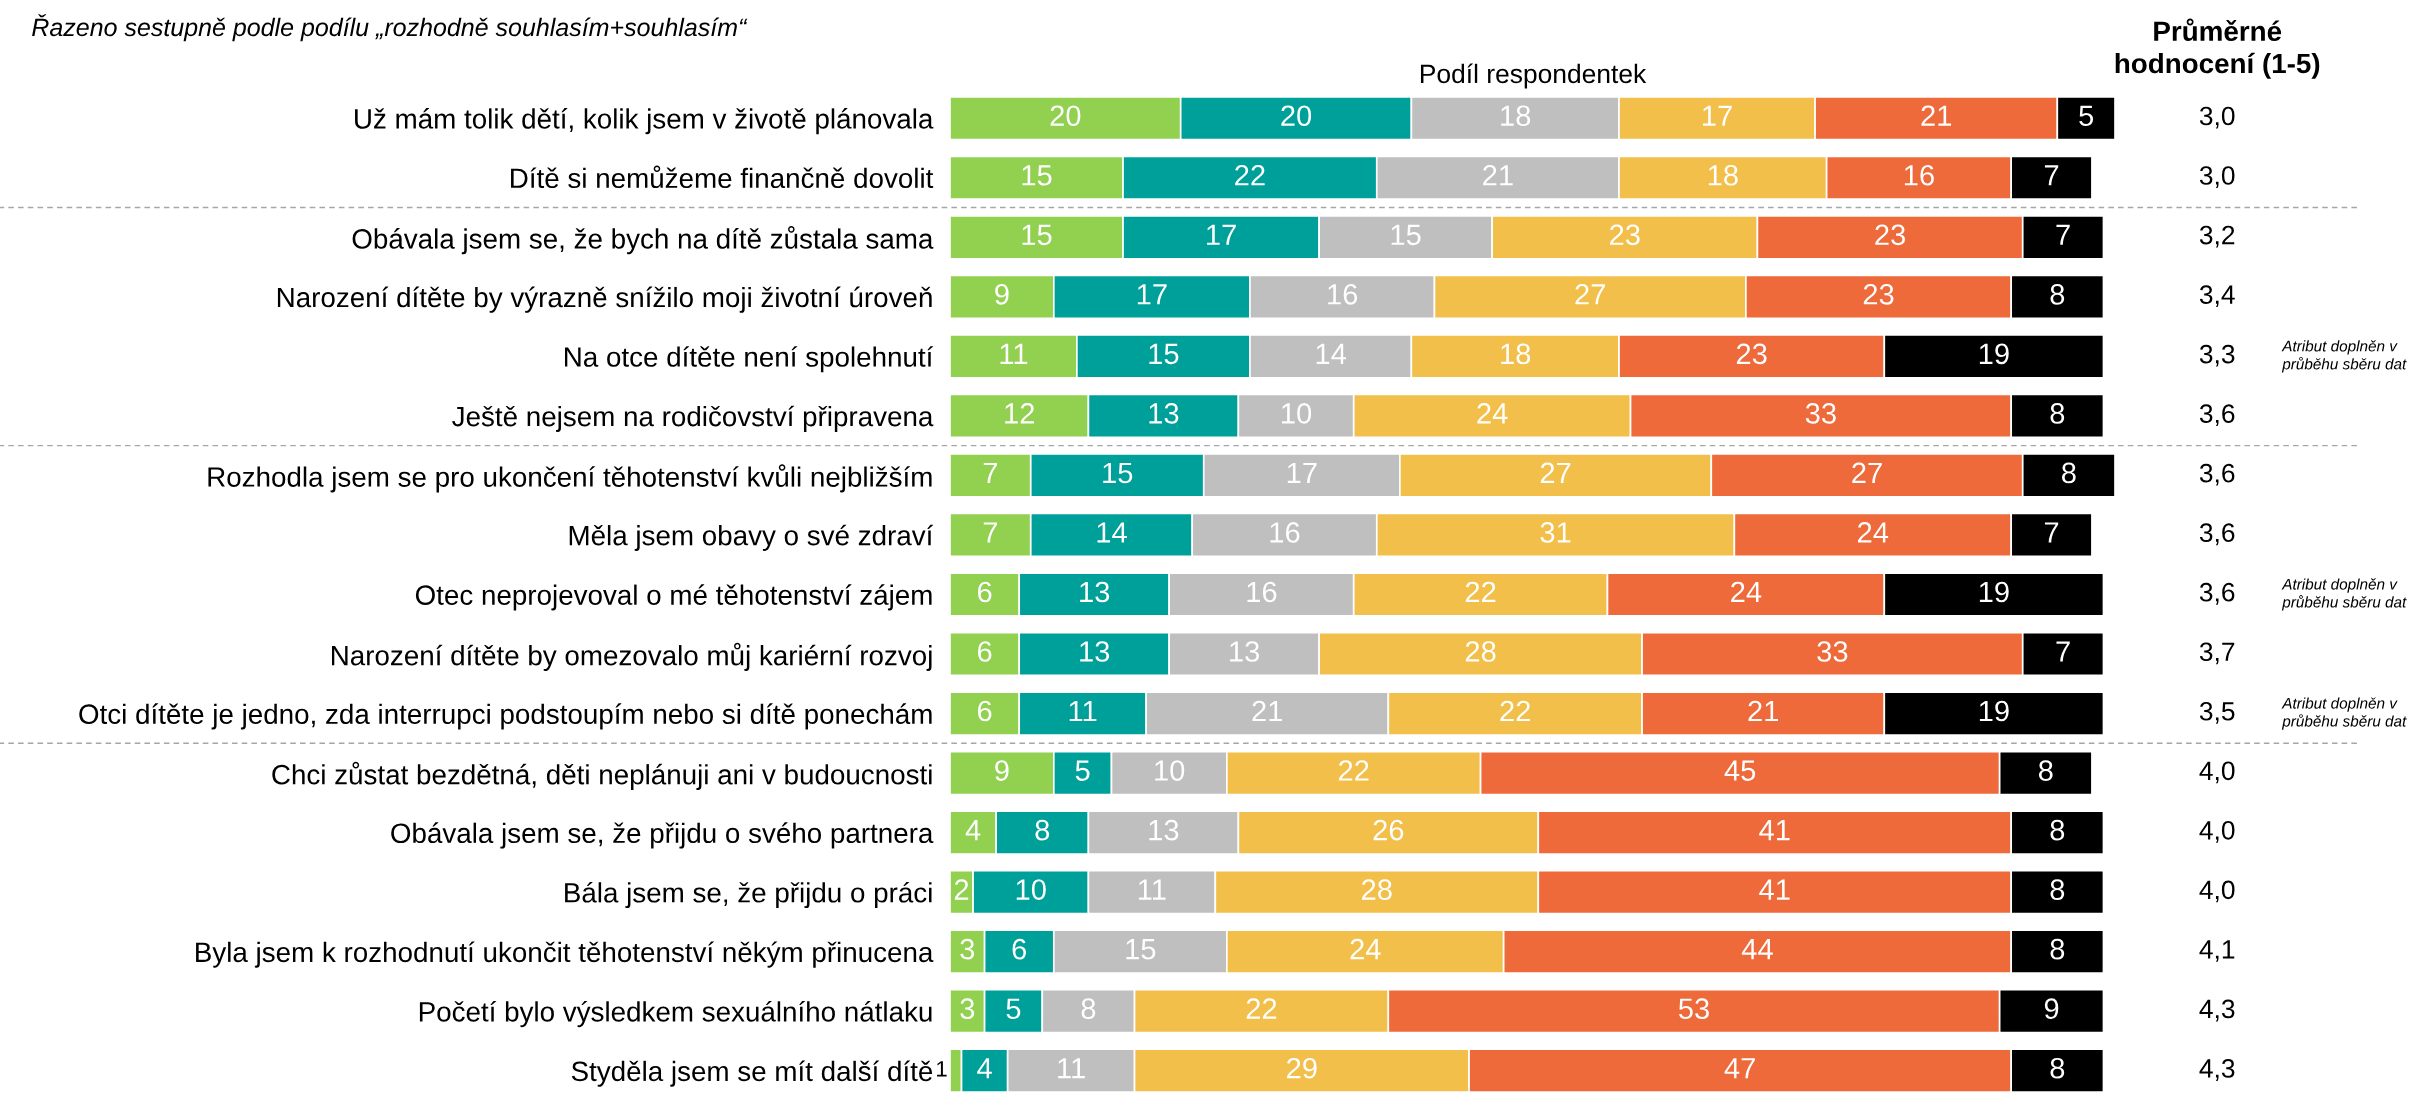 The width and height of the screenshot is (2410, 1106). What do you see at coordinates (644, 121) in the screenshot?
I see `y-tick-label: Už mám tolik dětí, kolik jsem v životě plánovala` at bounding box center [644, 121].